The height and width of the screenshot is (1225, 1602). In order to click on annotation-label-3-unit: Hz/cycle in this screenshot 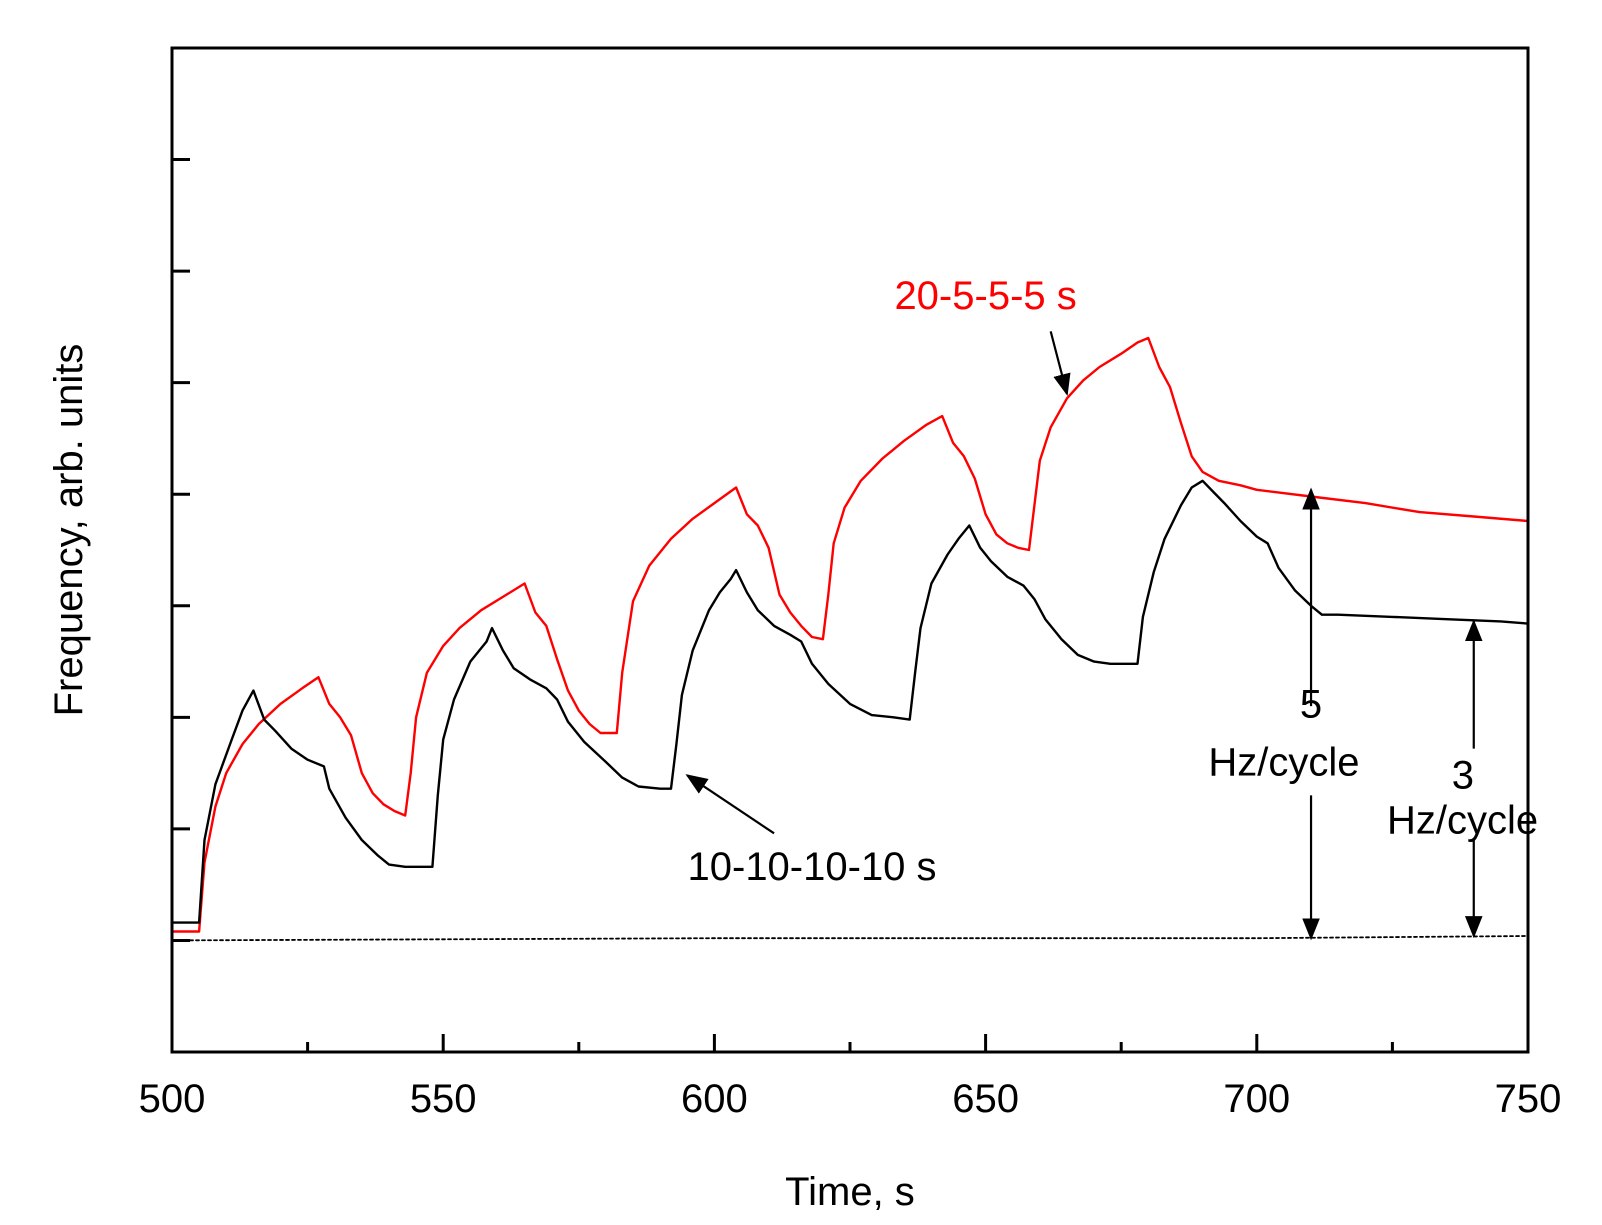, I will do `click(1462, 820)`.